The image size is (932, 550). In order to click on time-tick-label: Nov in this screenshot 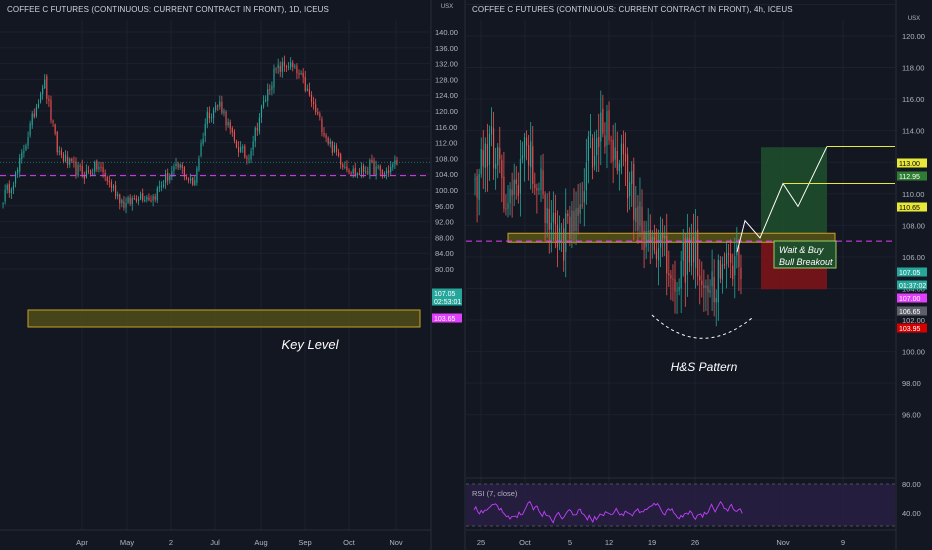, I will do `click(396, 542)`.